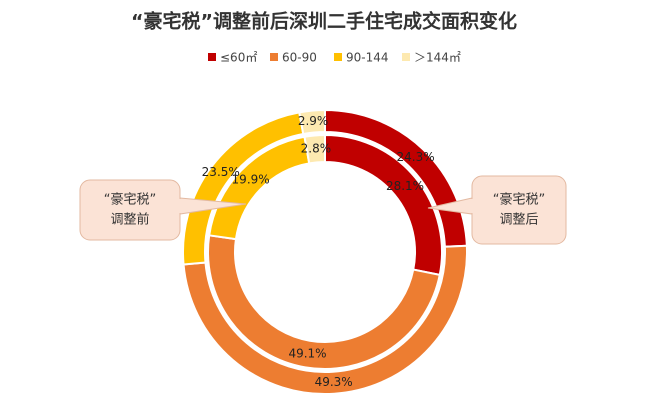 The height and width of the screenshot is (413, 648). I want to click on data-label: 2.9%, so click(313, 121).